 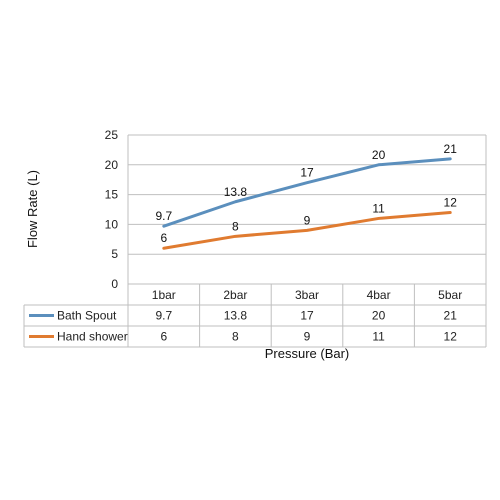 I want to click on table-cell: 13.8, so click(x=236, y=316).